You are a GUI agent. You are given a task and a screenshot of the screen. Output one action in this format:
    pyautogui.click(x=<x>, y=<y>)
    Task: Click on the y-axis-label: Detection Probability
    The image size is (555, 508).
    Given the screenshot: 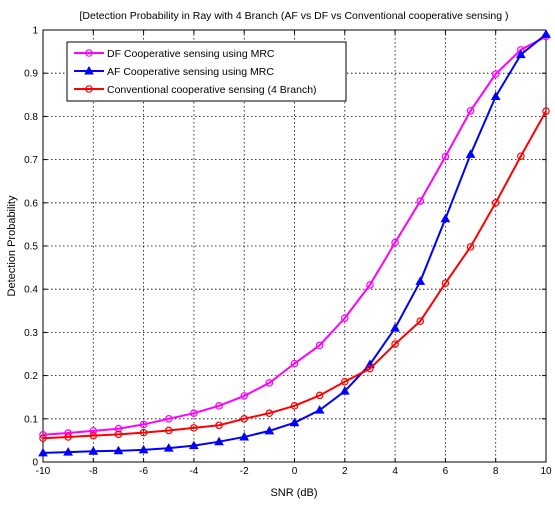 What is the action you would take?
    pyautogui.click(x=12, y=245)
    